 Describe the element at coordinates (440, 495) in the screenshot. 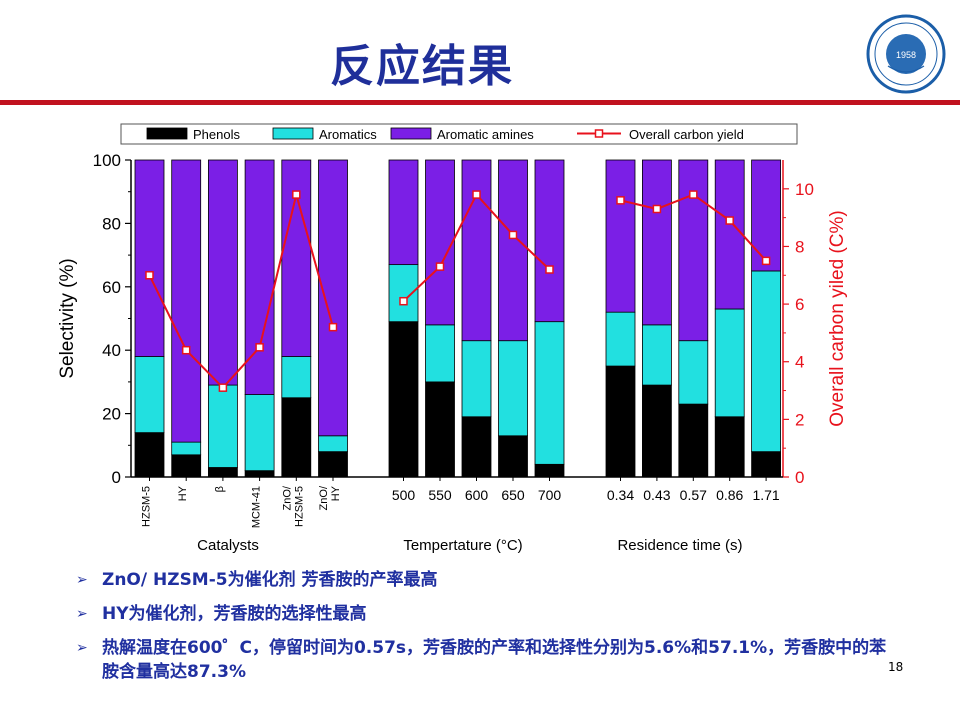

I see `x-tick-label: 550` at that location.